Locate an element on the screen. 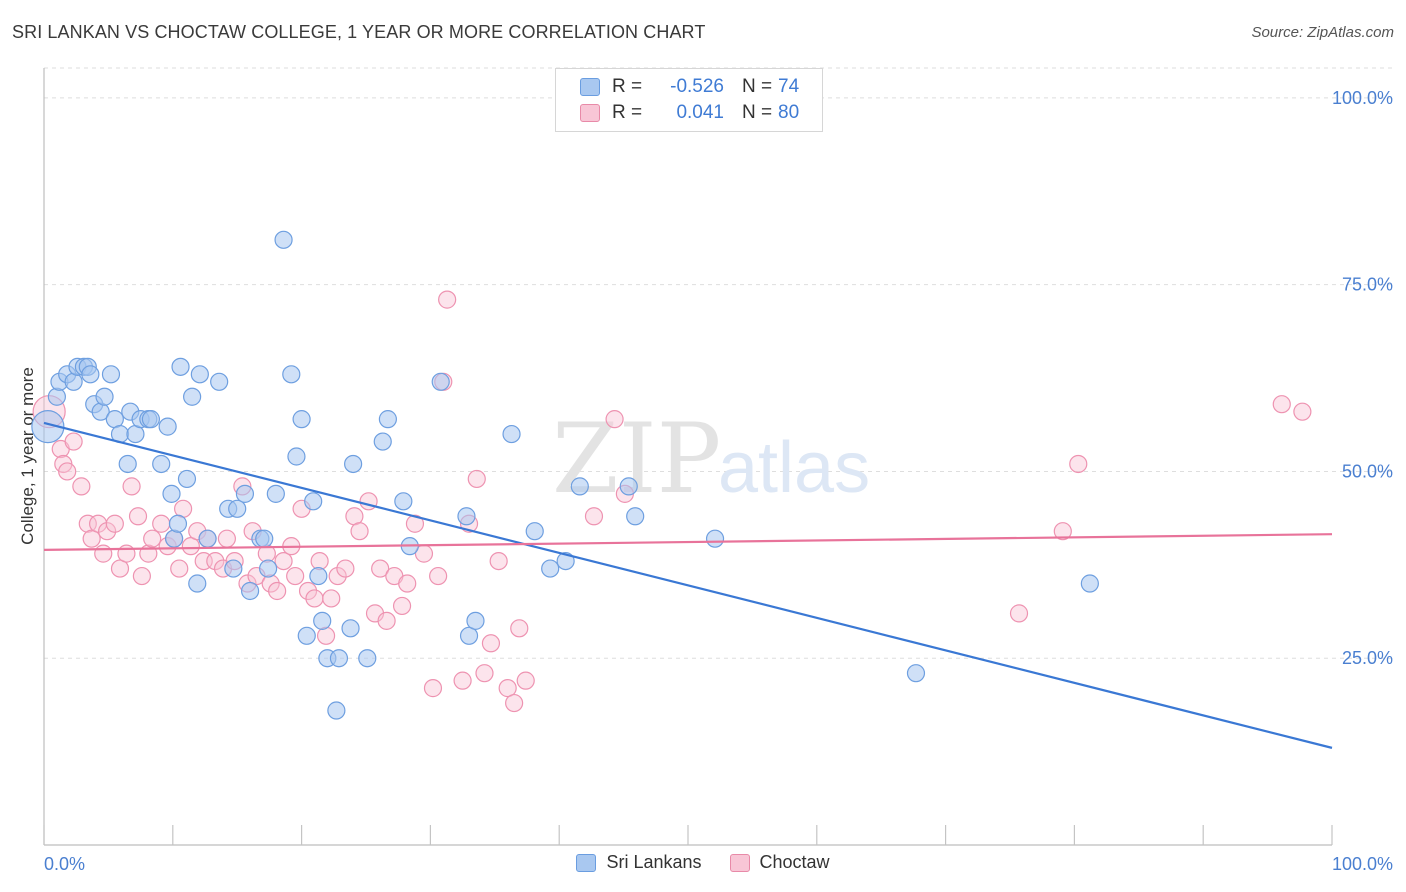 This screenshot has height=892, width=1406. legend-n-value: 74 is located at coordinates (789, 86).